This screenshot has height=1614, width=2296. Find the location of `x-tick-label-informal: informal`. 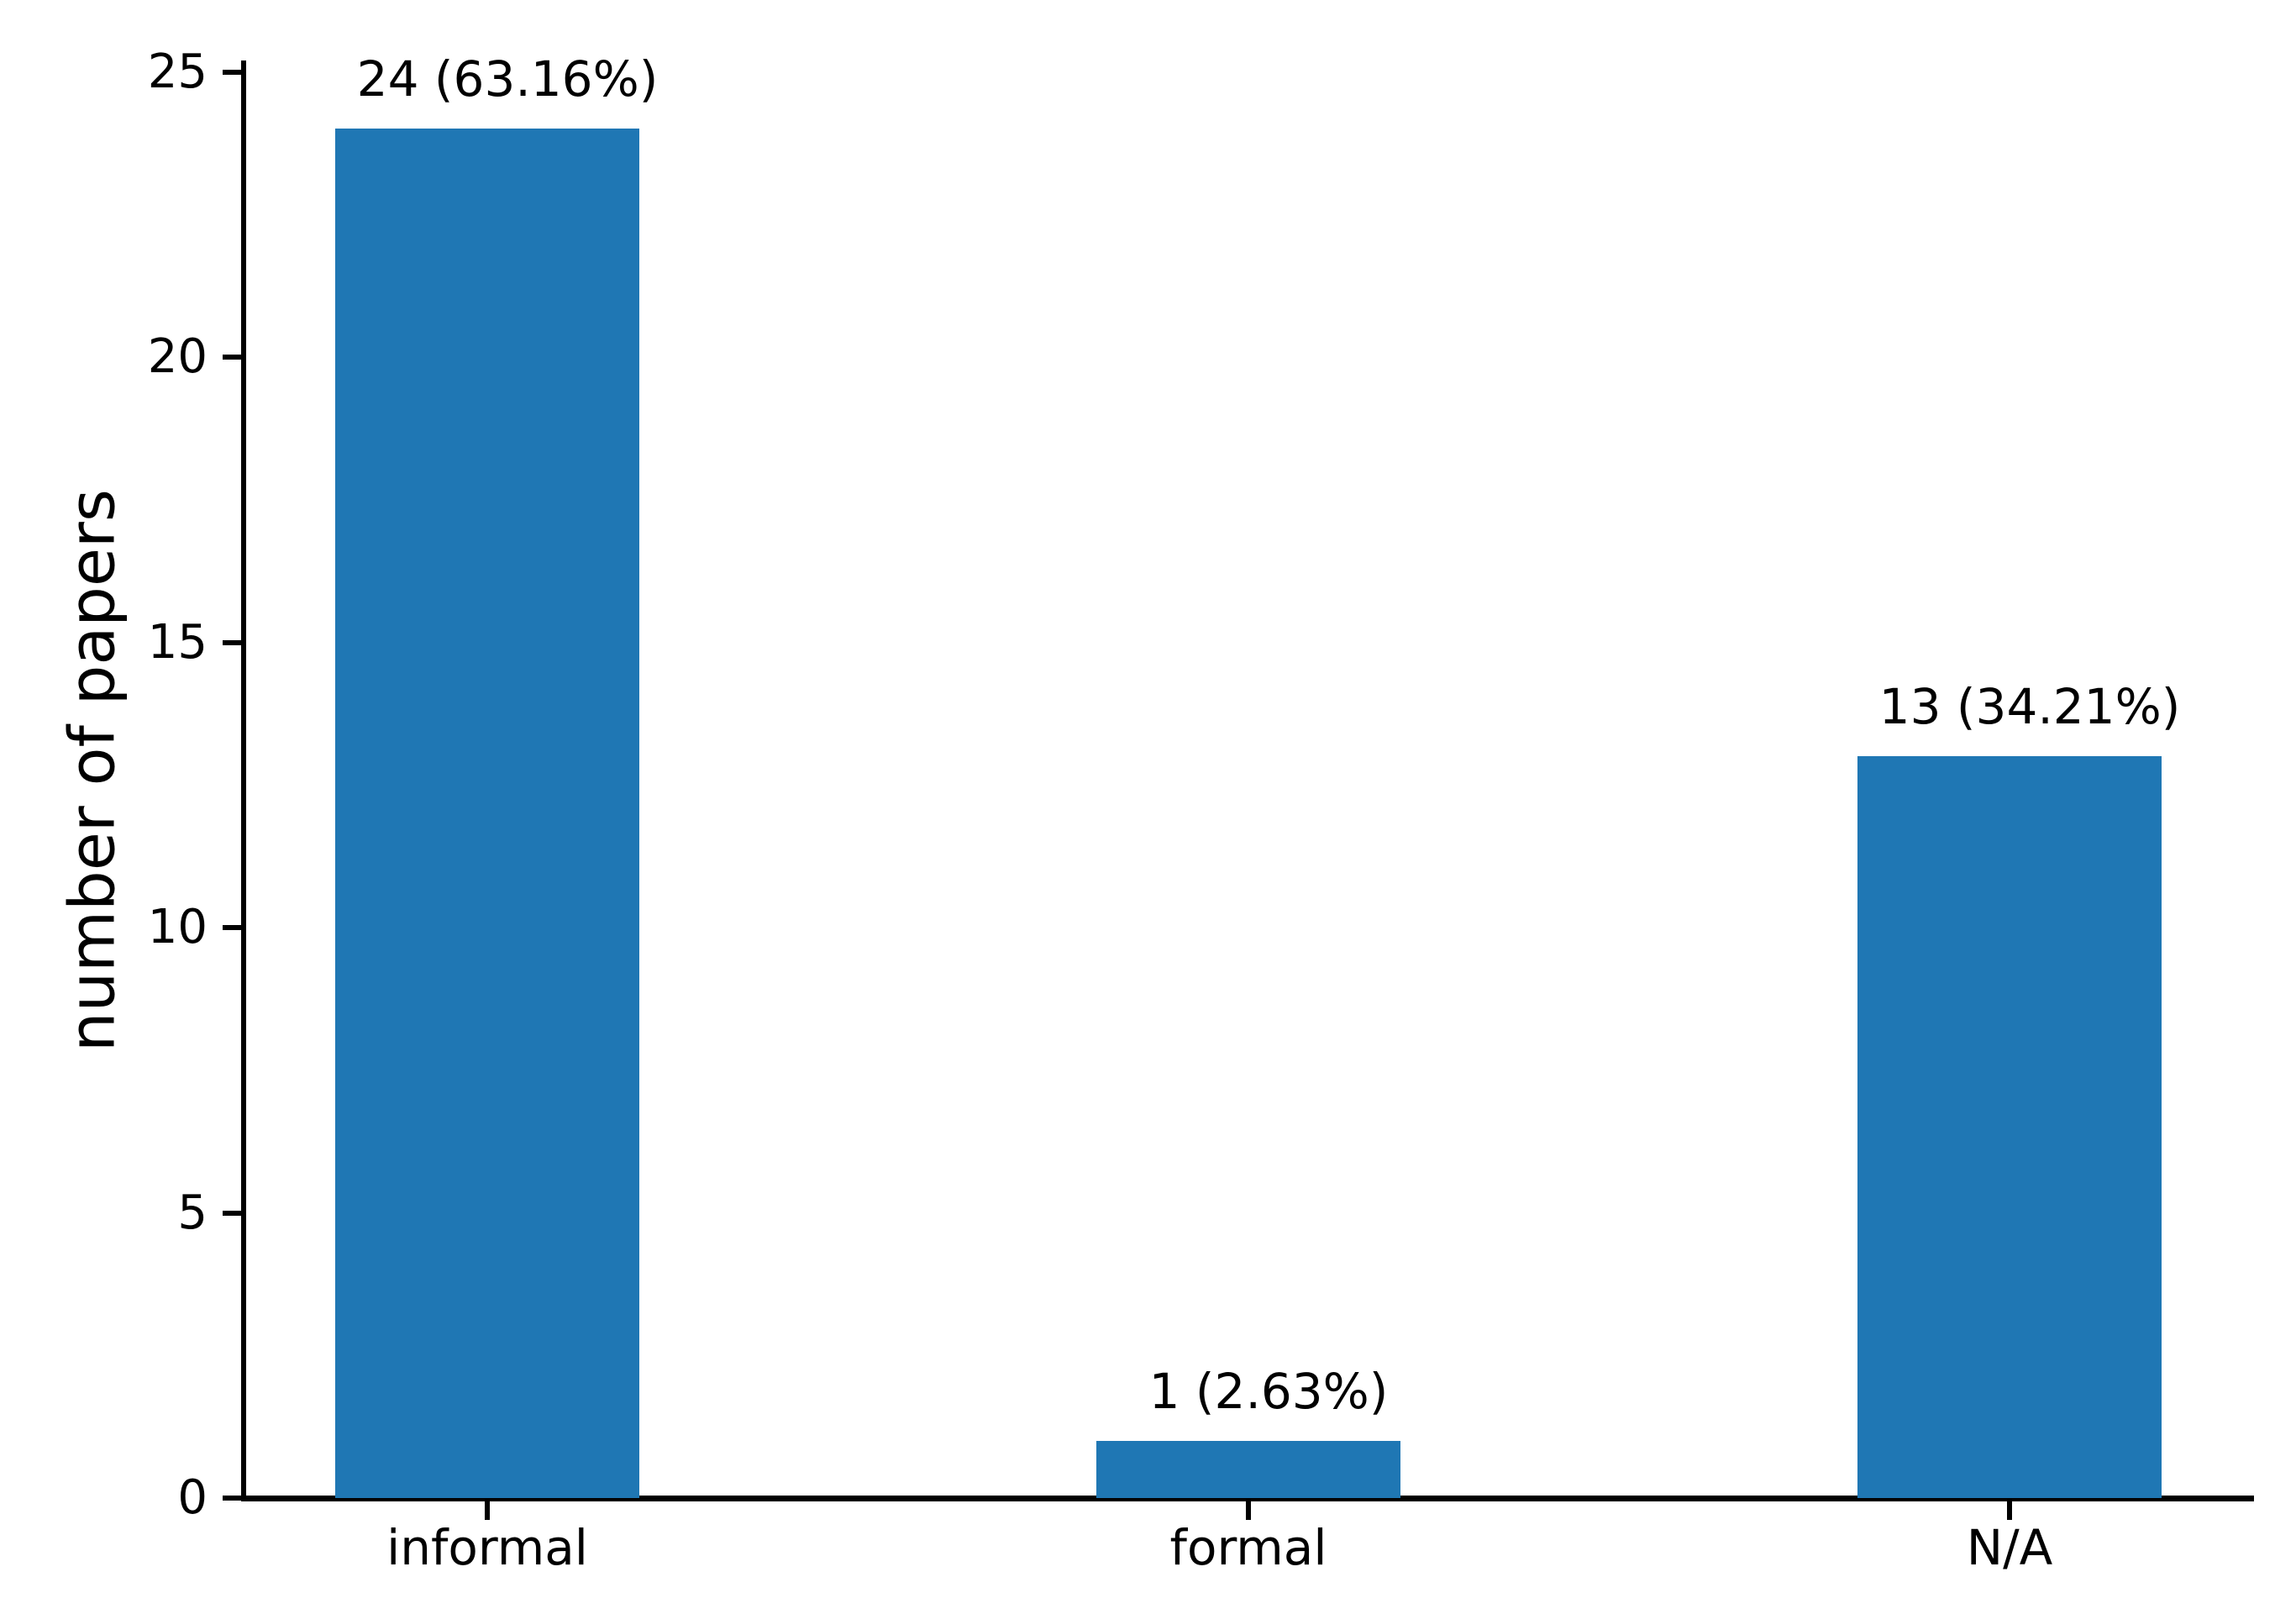

x-tick-label-informal: informal is located at coordinates (487, 1547).